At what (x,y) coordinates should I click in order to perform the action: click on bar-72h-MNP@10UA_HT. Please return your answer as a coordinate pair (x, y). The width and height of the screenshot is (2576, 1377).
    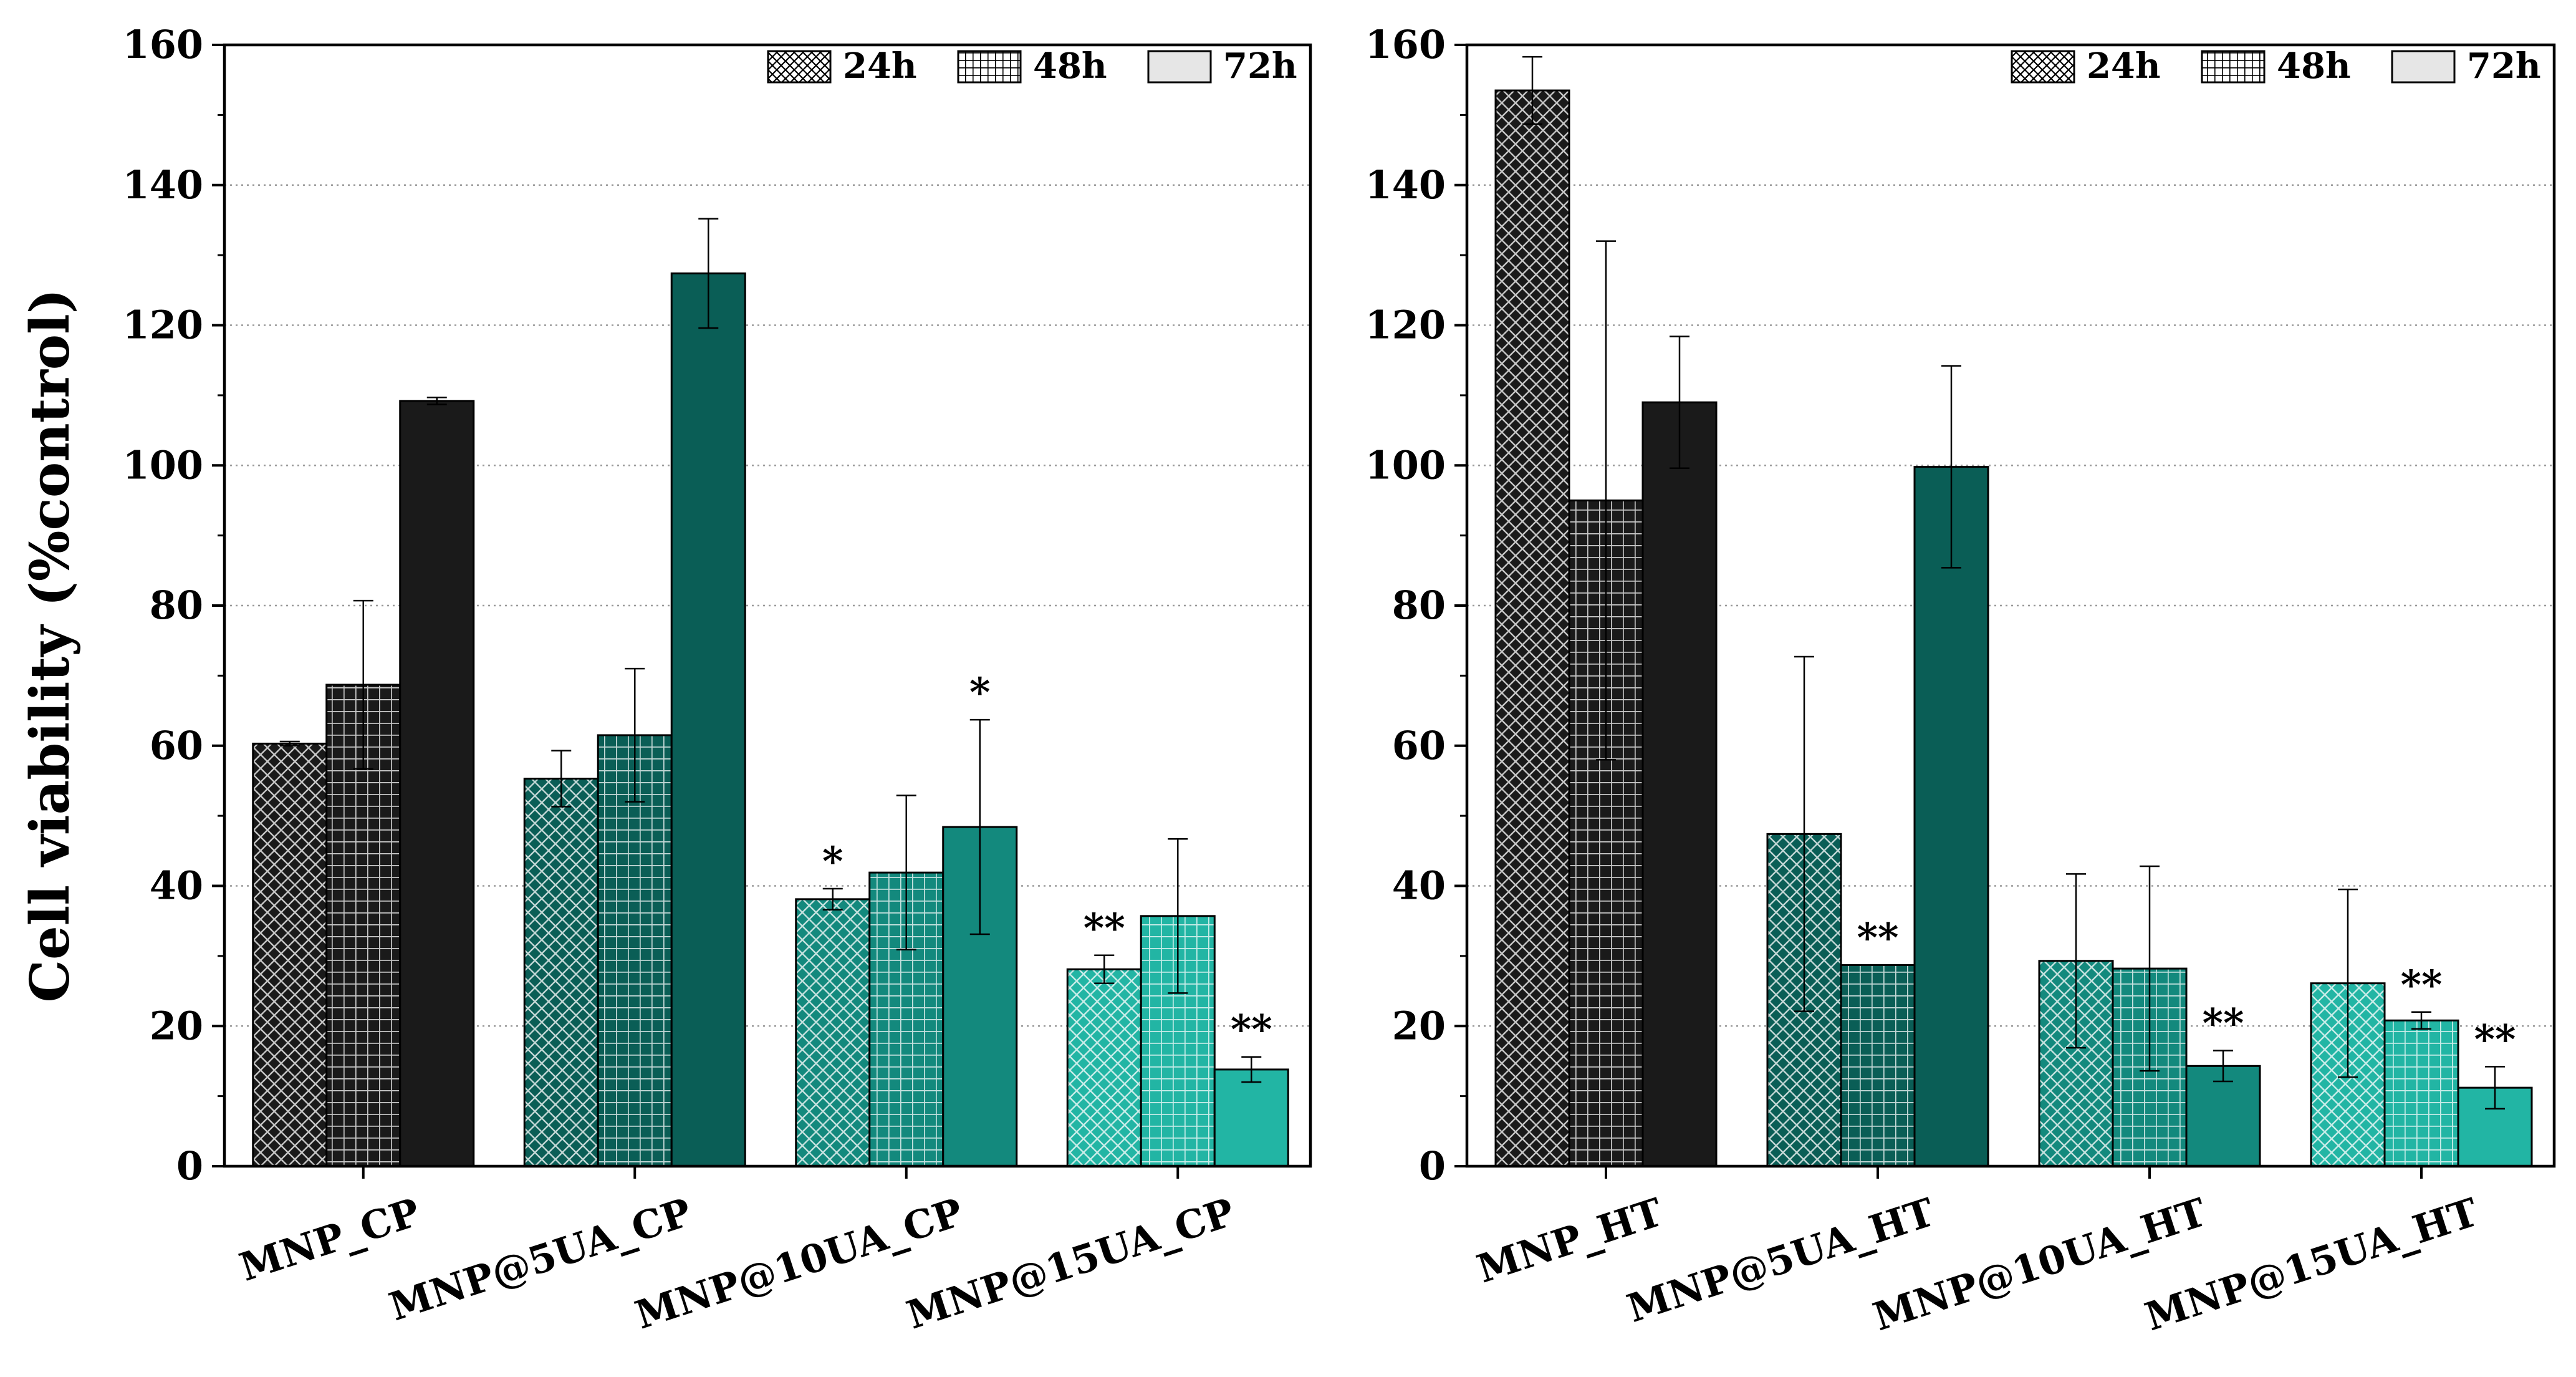
    Looking at the image, I should click on (2223, 1116).